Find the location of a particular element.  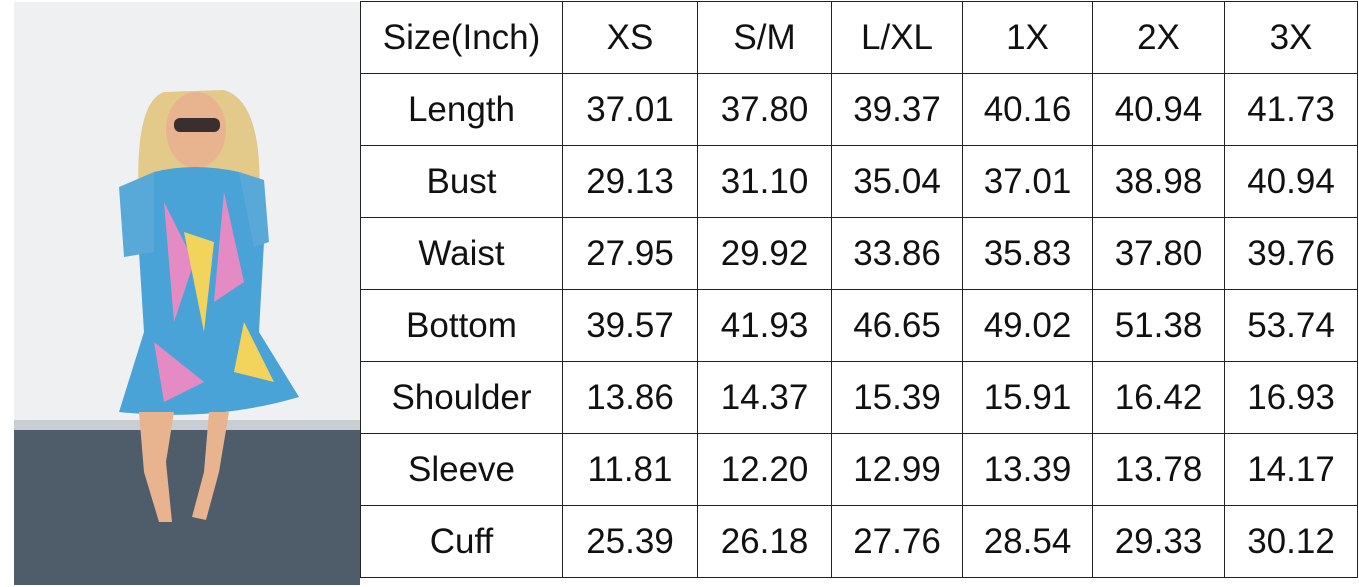

measurement-label: Waist is located at coordinates (461, 253).